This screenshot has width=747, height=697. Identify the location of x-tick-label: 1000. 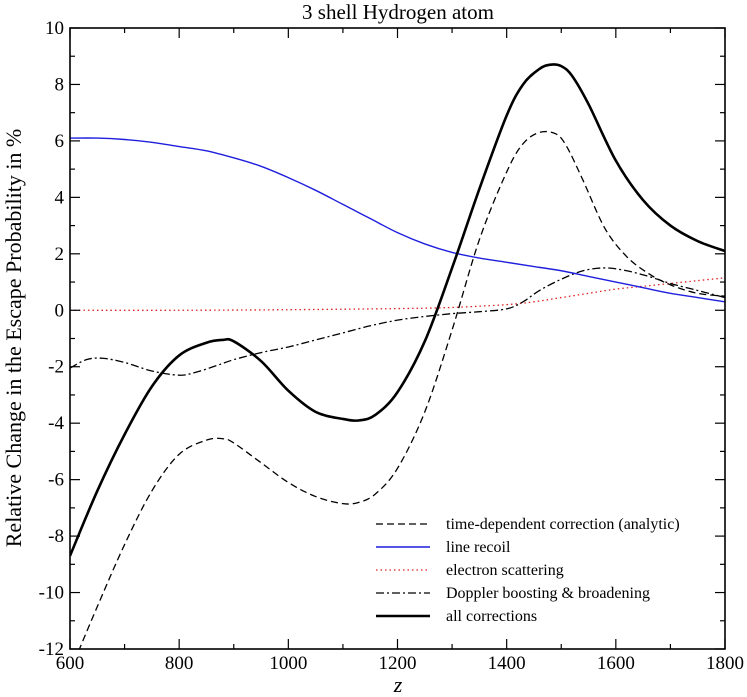
(288, 663).